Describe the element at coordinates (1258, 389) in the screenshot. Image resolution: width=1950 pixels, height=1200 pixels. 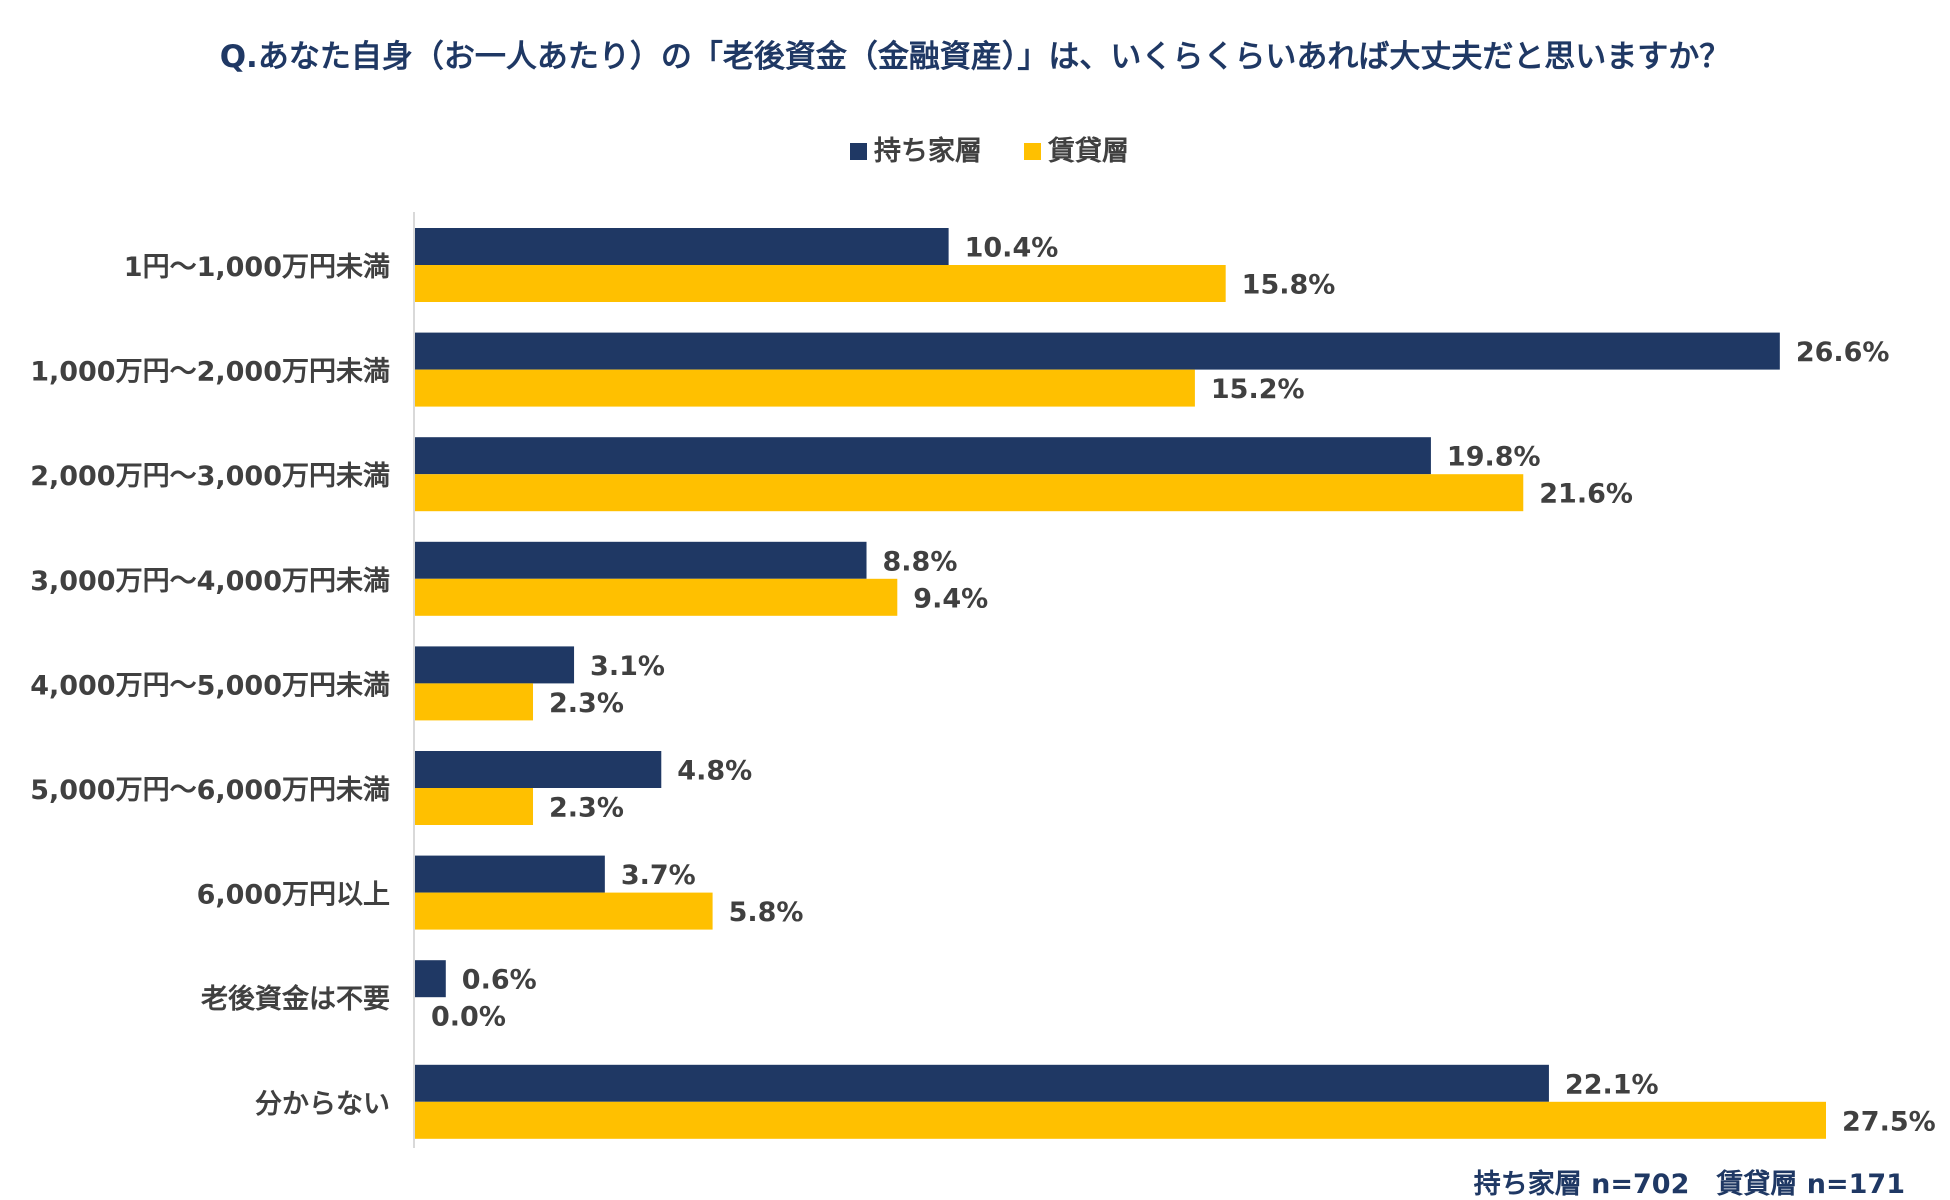
I see `value-label-renter: 15.2%` at that location.